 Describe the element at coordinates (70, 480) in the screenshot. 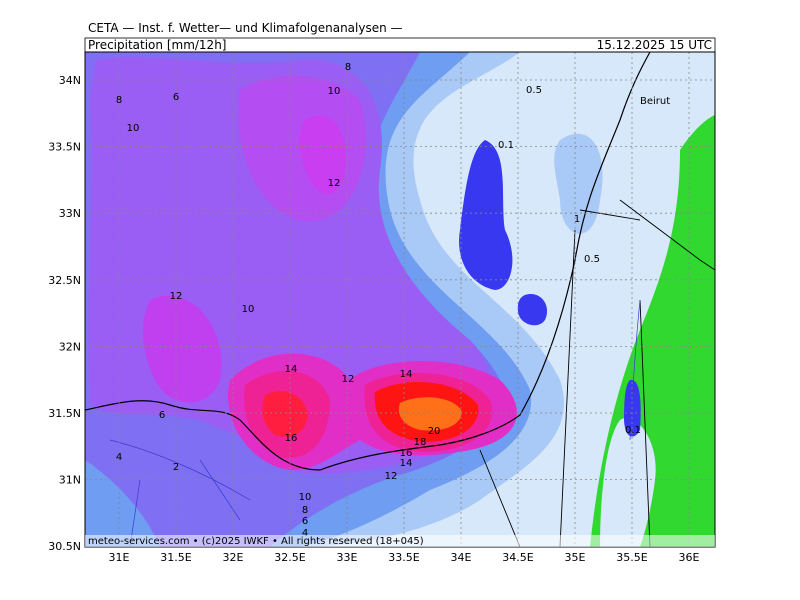

I see `lat-label: 31N` at that location.